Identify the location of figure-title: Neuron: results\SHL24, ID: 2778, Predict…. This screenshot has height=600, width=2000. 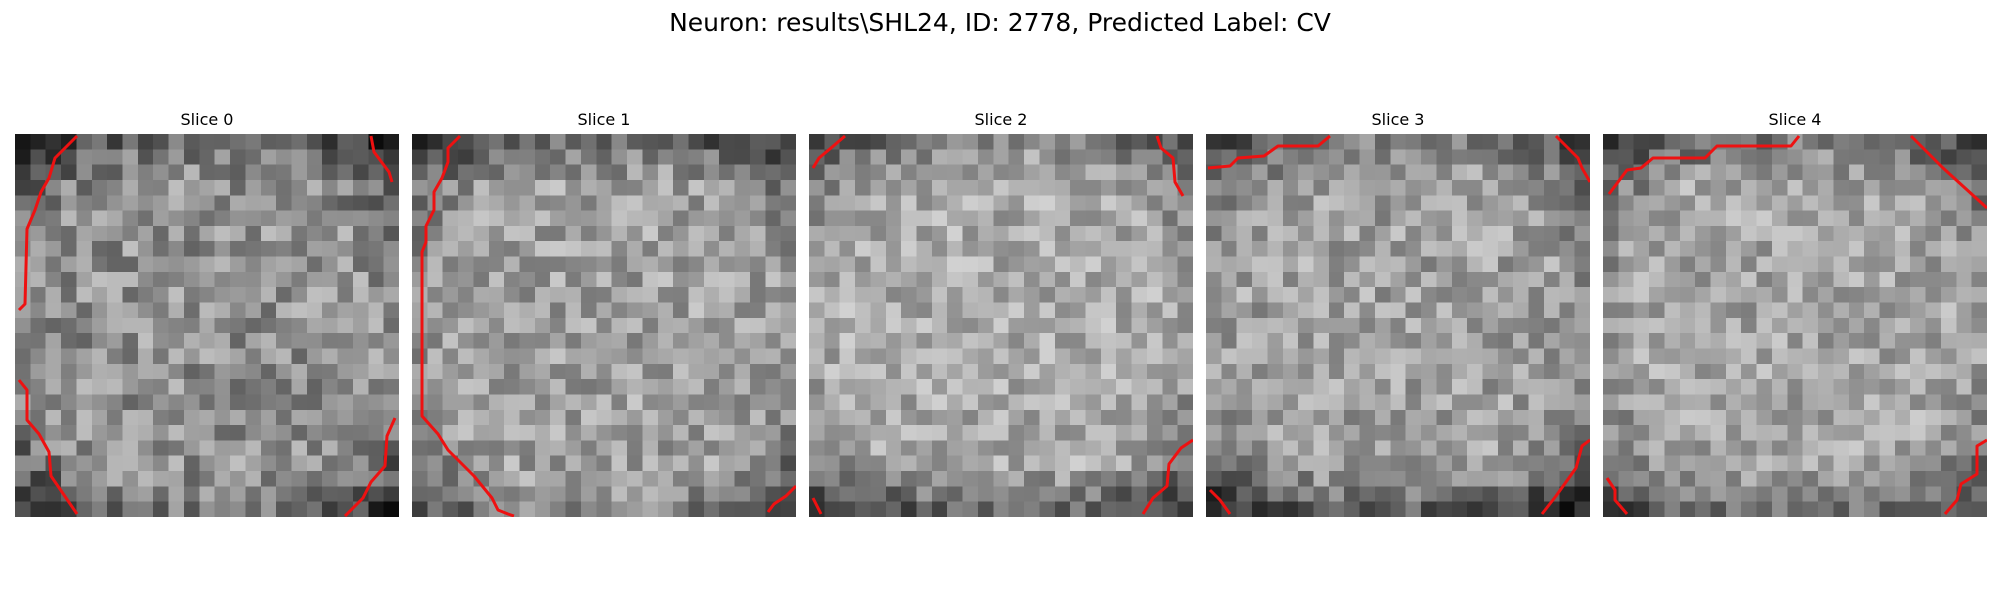
(1000, 22).